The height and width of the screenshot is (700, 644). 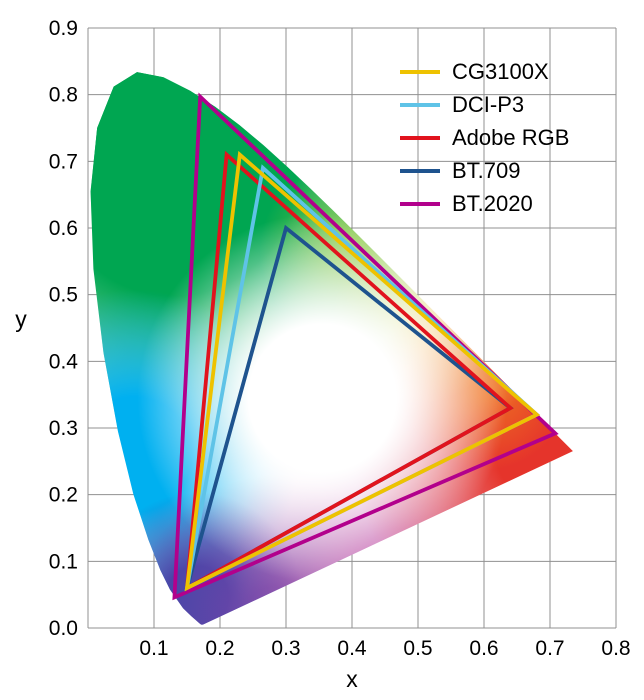 I want to click on y-axis-label: y, so click(x=21, y=319).